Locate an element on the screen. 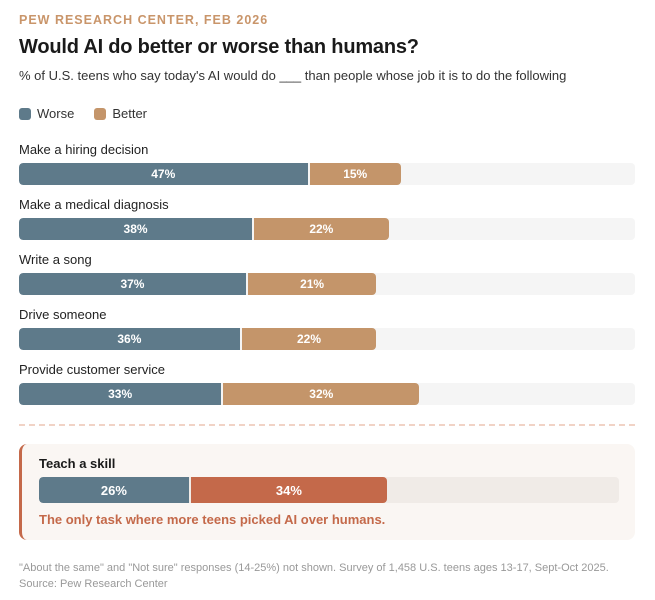 The image size is (655, 600). bar-worse: 38% is located at coordinates (136, 229).